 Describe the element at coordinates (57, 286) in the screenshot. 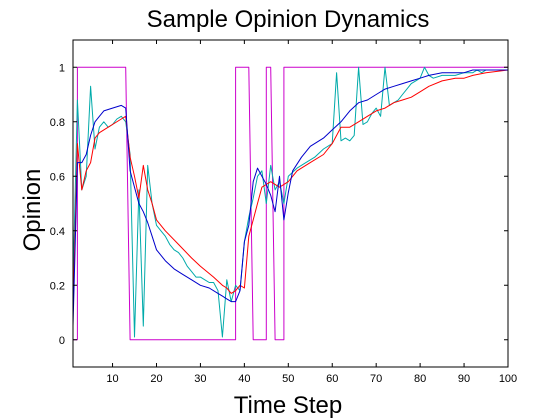

I see `y-tick-label: 0.2` at that location.